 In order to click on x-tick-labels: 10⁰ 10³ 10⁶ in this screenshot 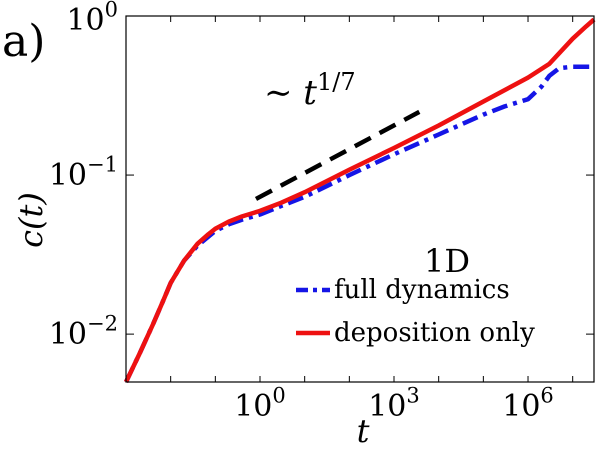, I will do `click(394, 404)`.